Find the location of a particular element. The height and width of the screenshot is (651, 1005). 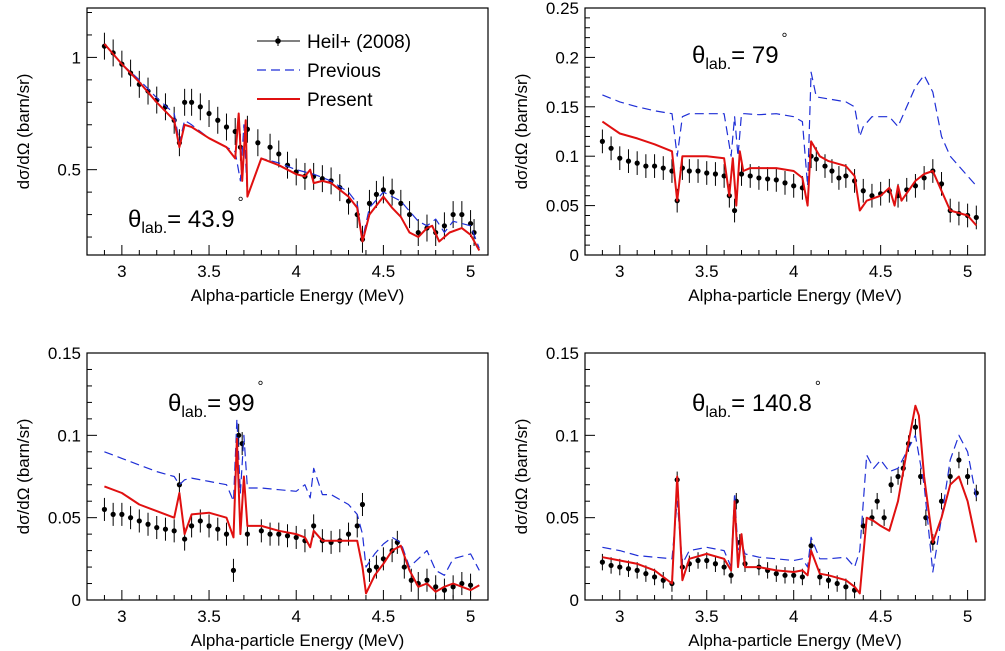

y-tick-label: 0.5 is located at coordinates (69, 170).